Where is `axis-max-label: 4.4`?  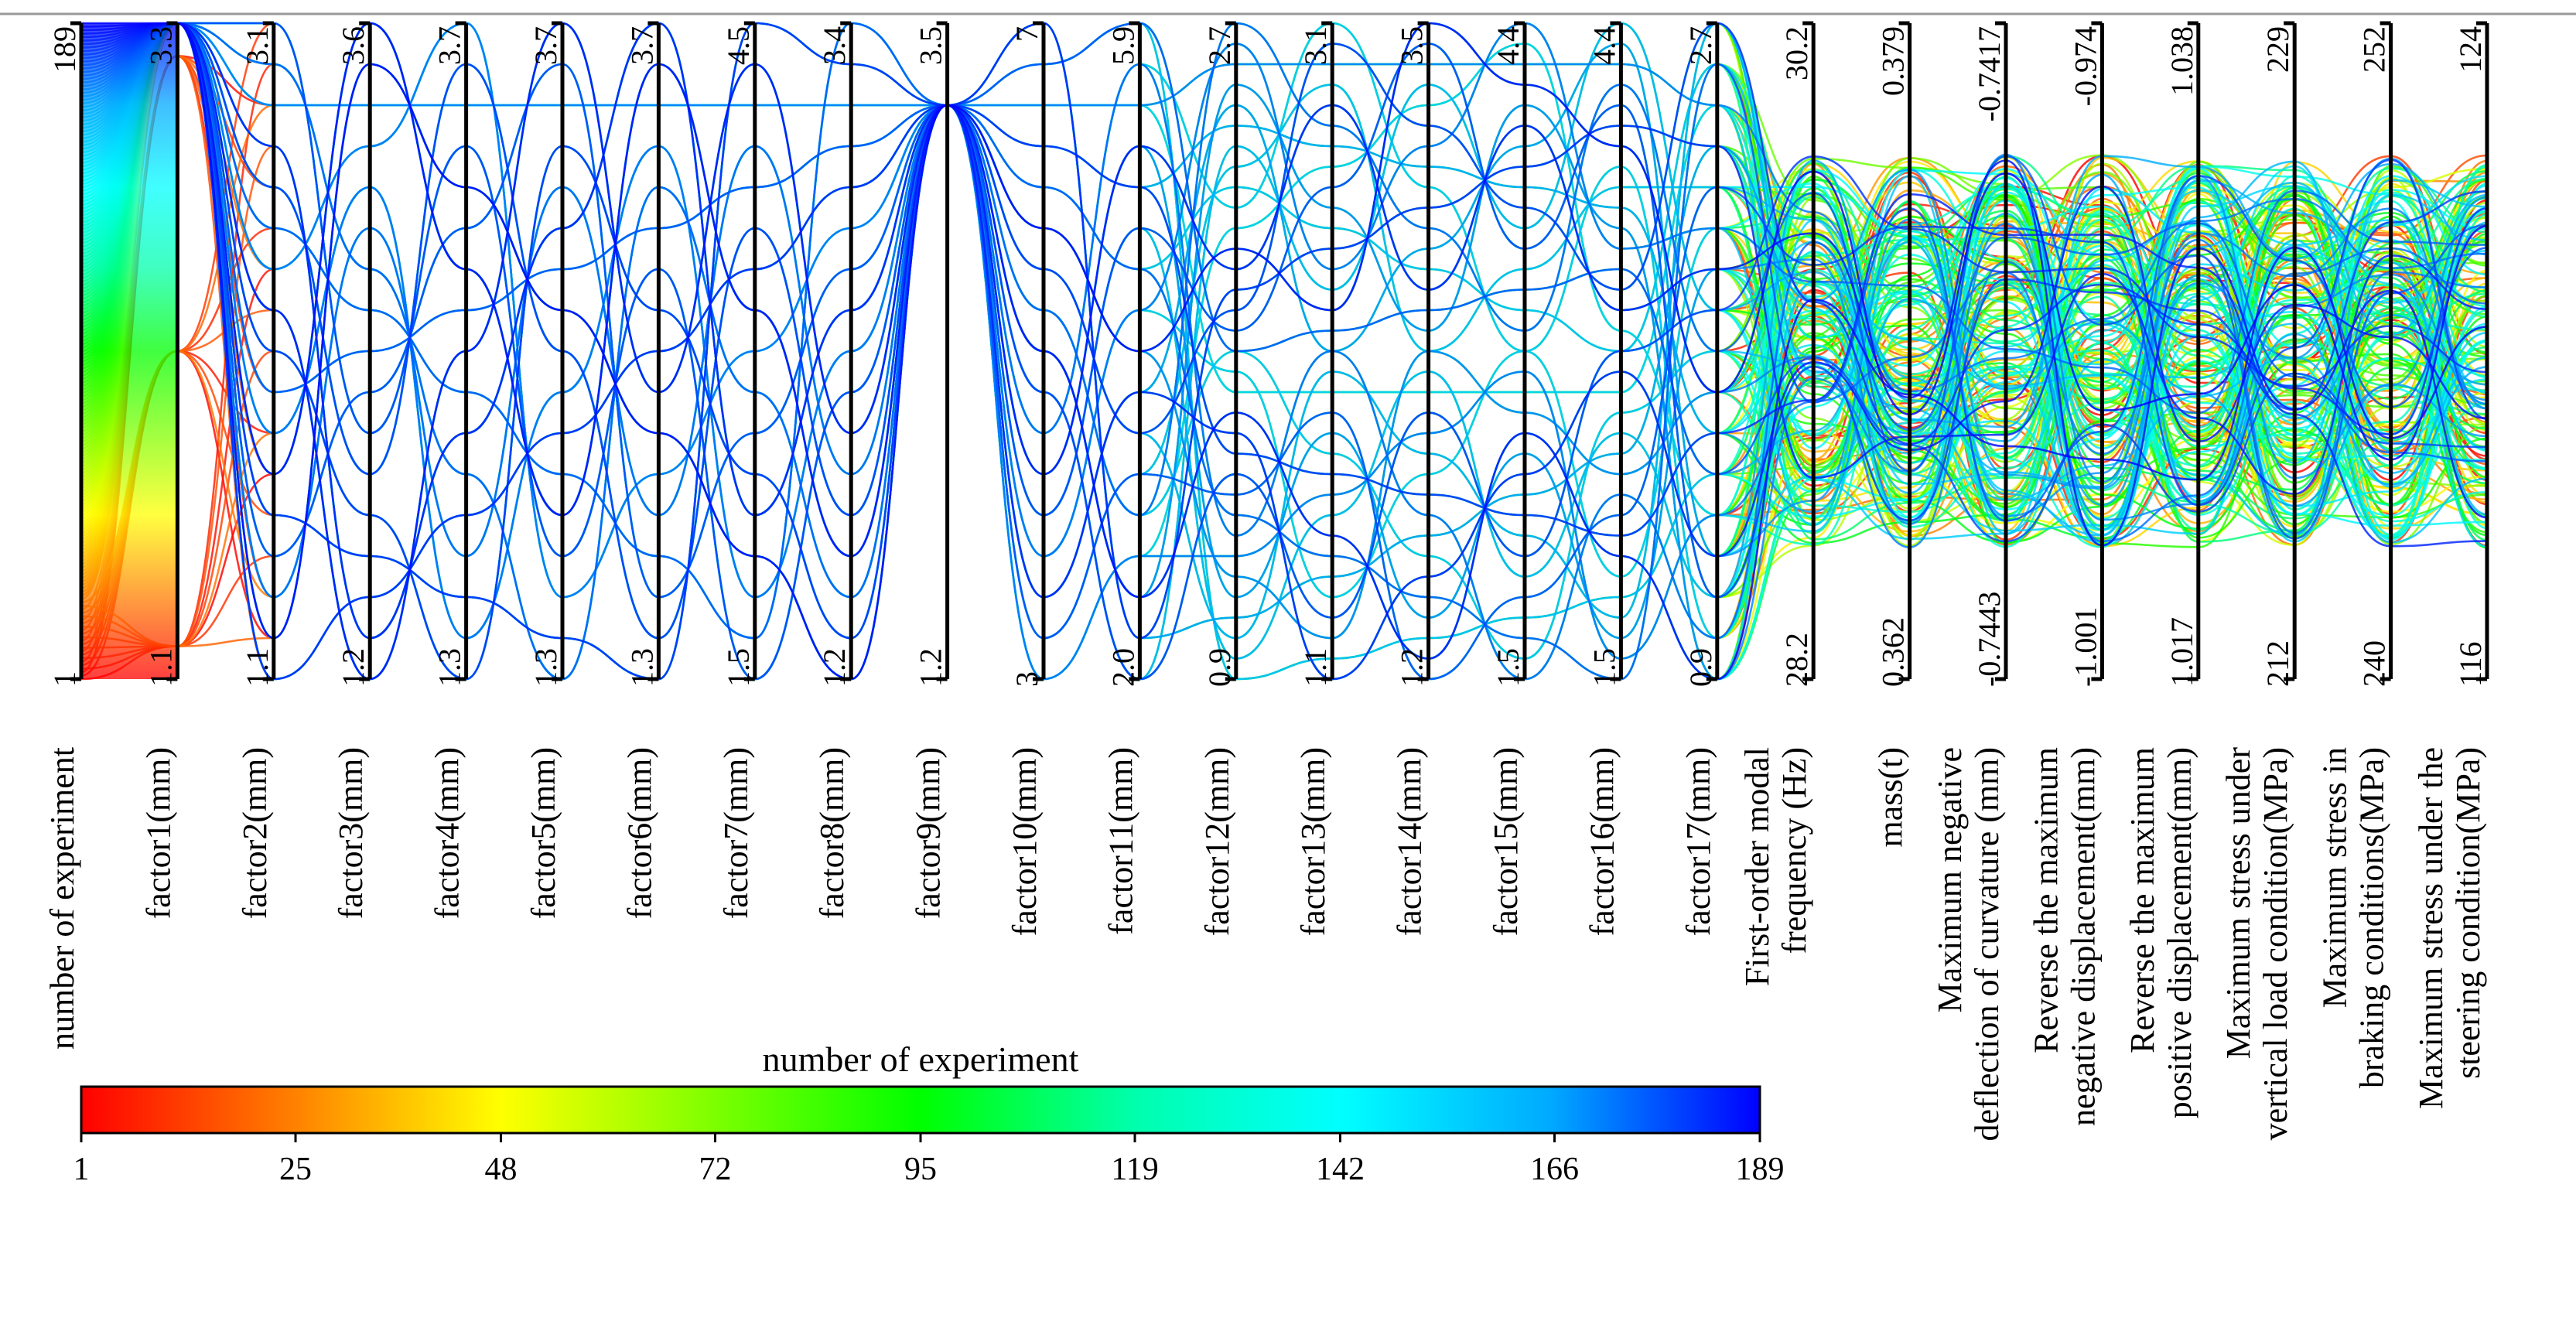
axis-max-label: 4.4 is located at coordinates (1508, 45).